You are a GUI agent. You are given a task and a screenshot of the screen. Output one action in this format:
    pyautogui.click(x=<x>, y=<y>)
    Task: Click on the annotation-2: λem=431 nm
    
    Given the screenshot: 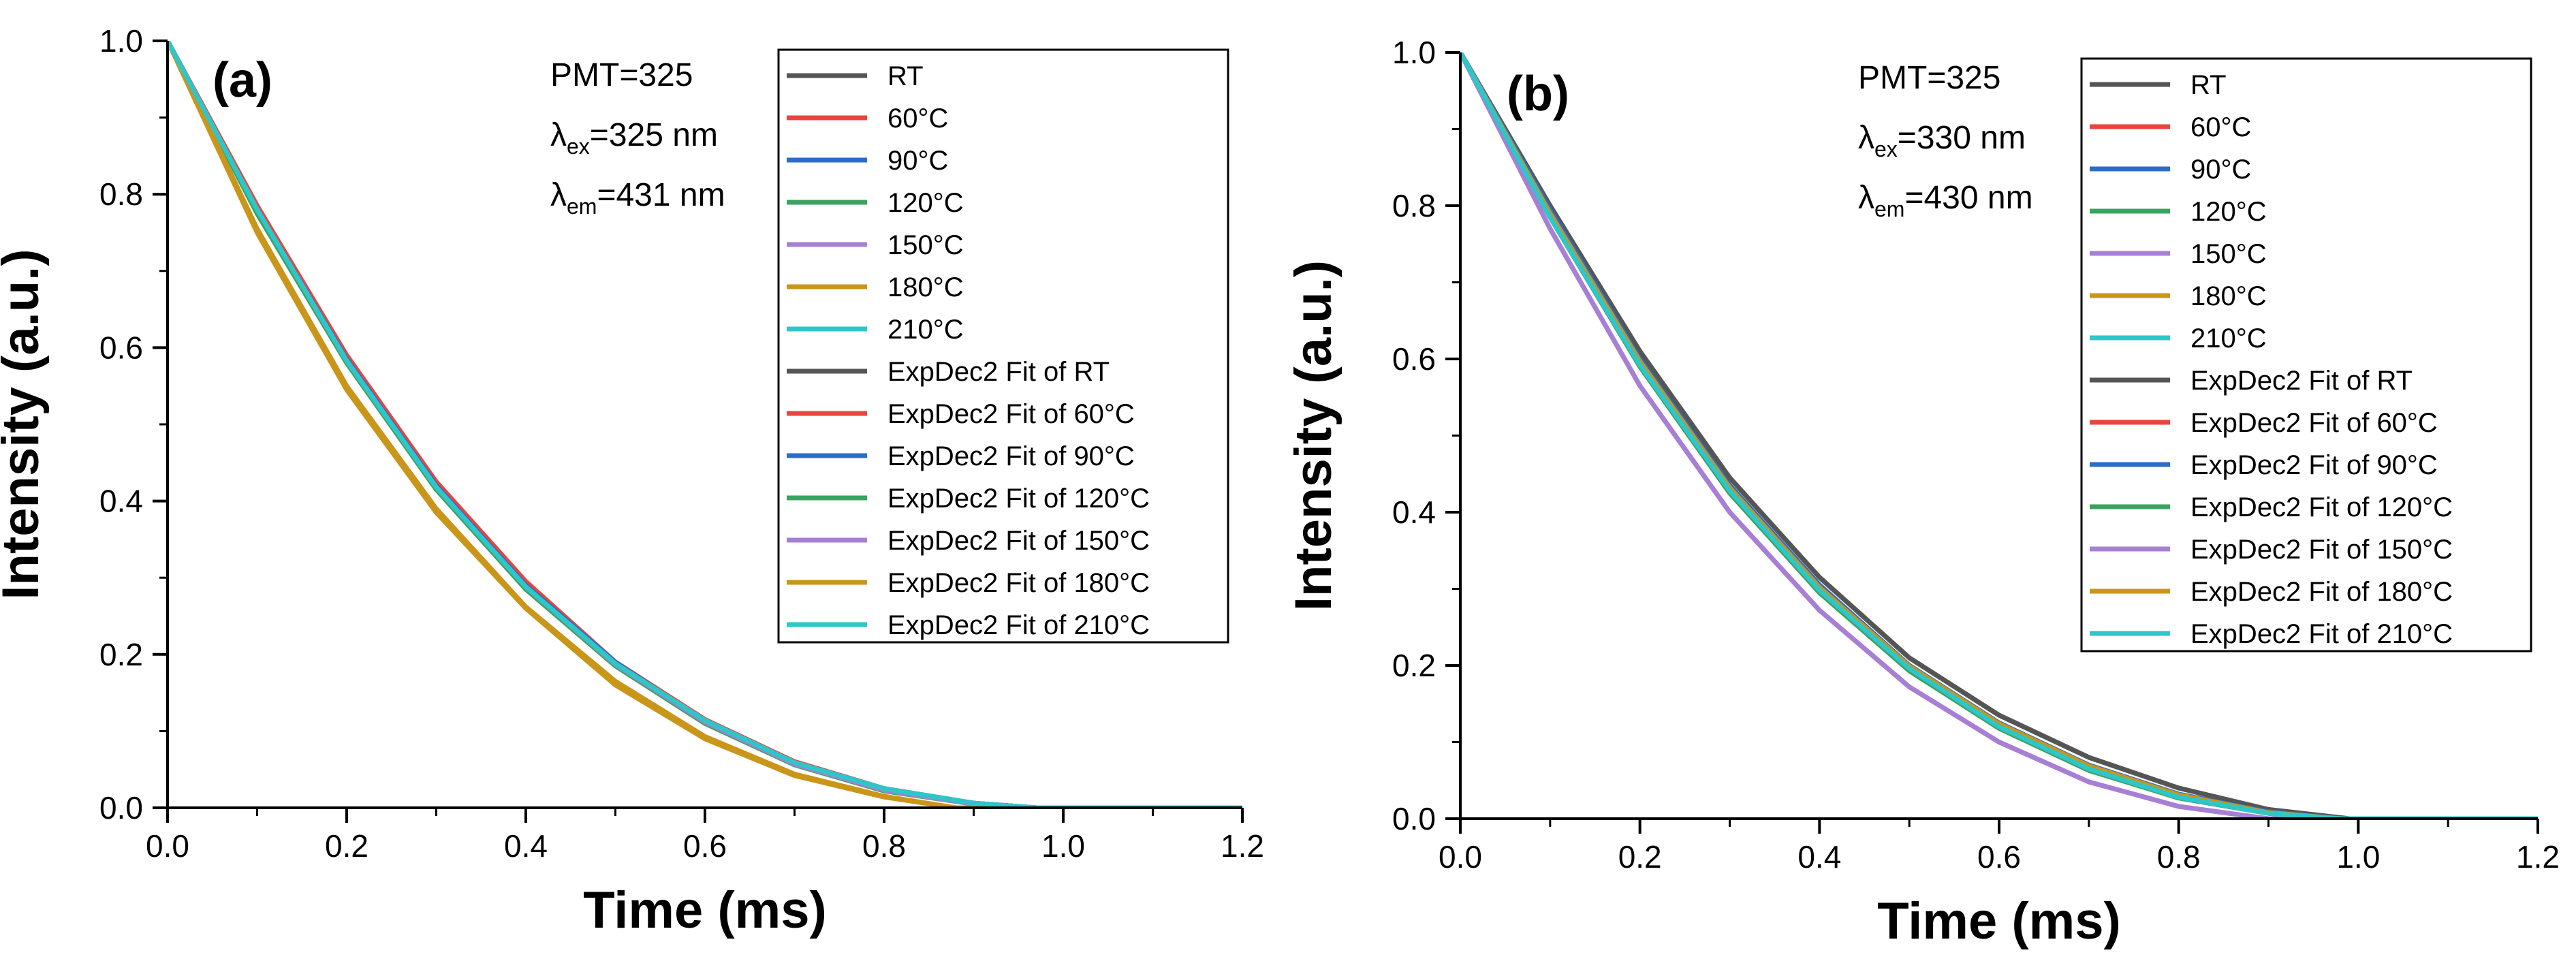 What is the action you would take?
    pyautogui.click(x=637, y=198)
    